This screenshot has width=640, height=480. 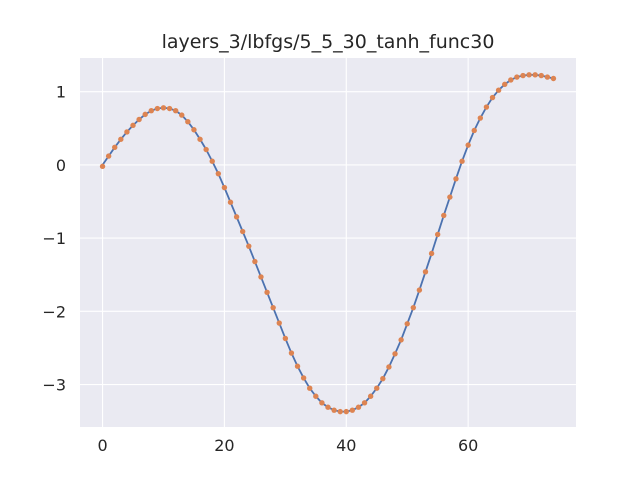 I want to click on x-tick-label: 0, so click(x=102, y=445).